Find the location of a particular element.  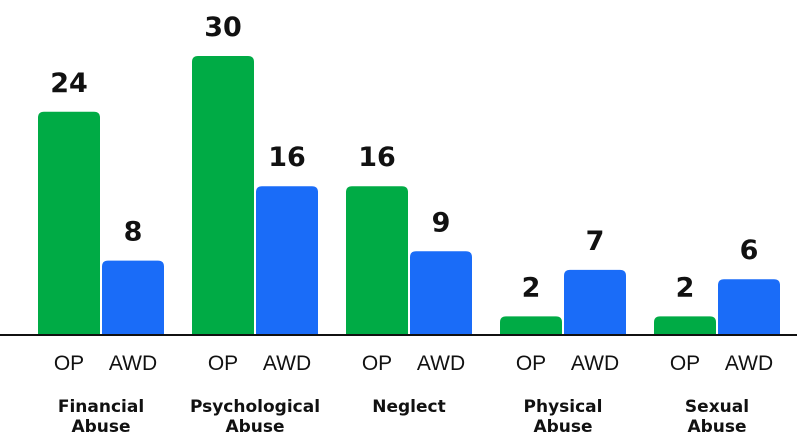

bar-sexual-abuse-op is located at coordinates (685, 325).